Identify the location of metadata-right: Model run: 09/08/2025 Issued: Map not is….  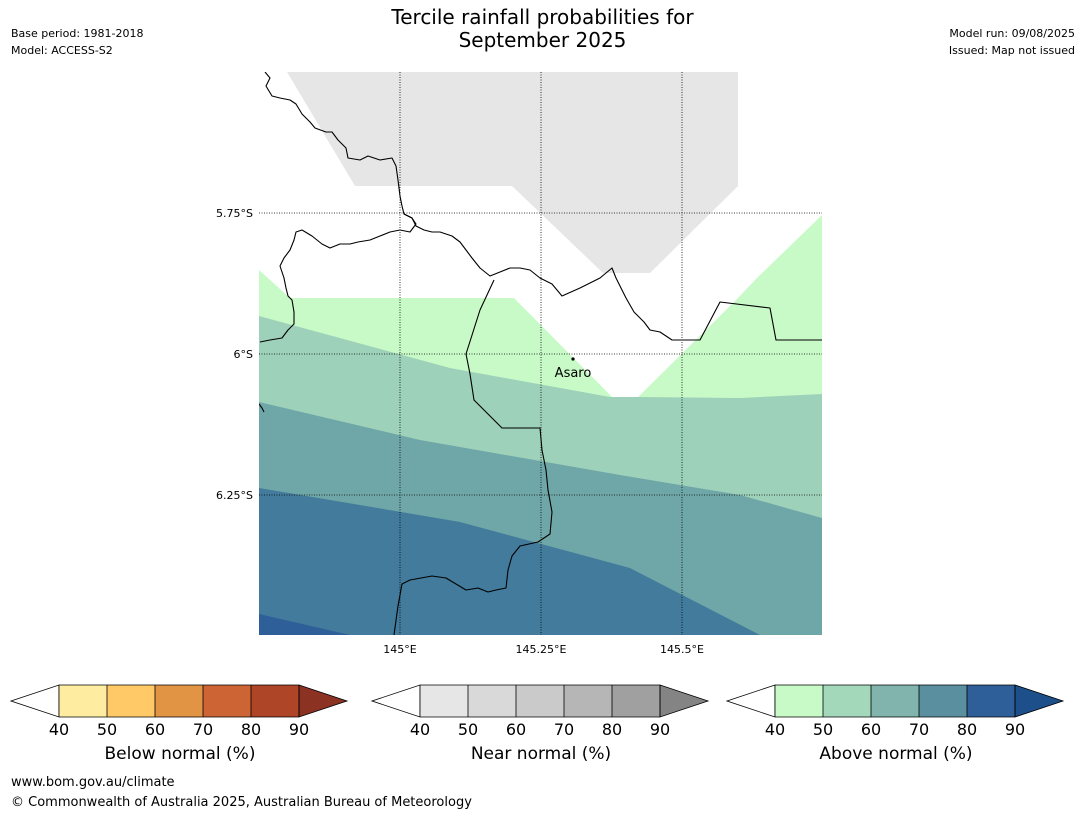
(1012, 42).